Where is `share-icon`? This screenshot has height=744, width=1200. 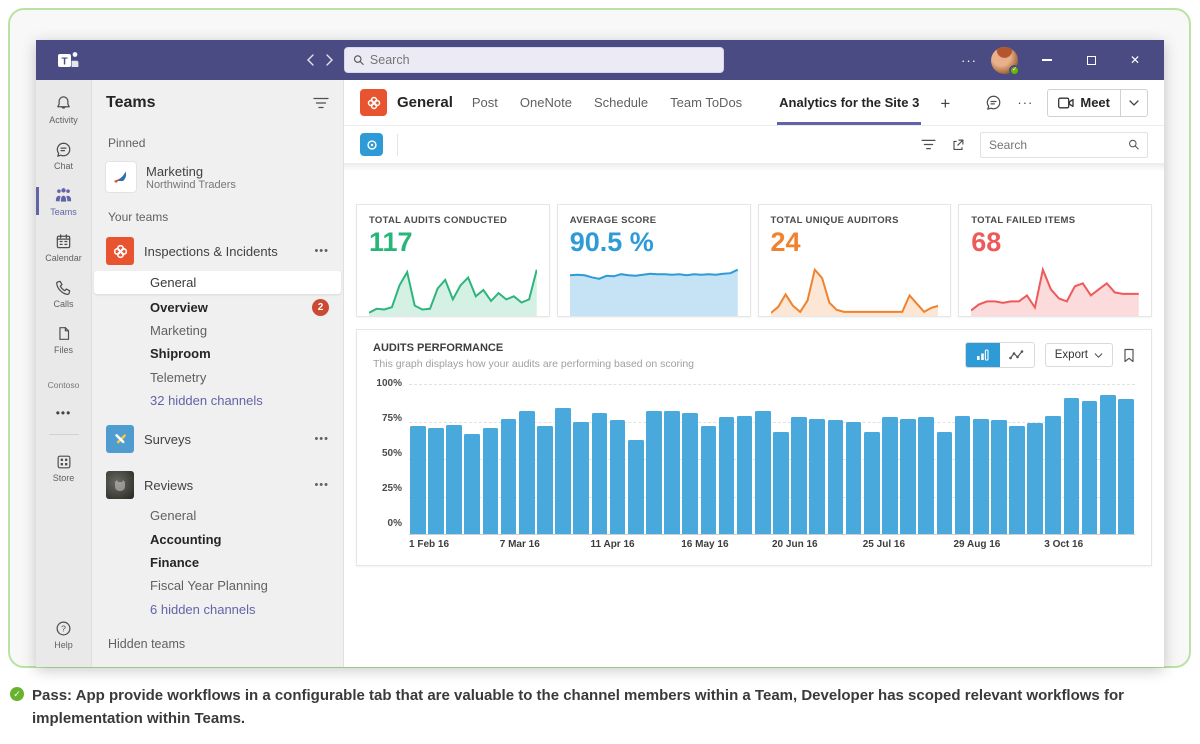
share-icon is located at coordinates (958, 145).